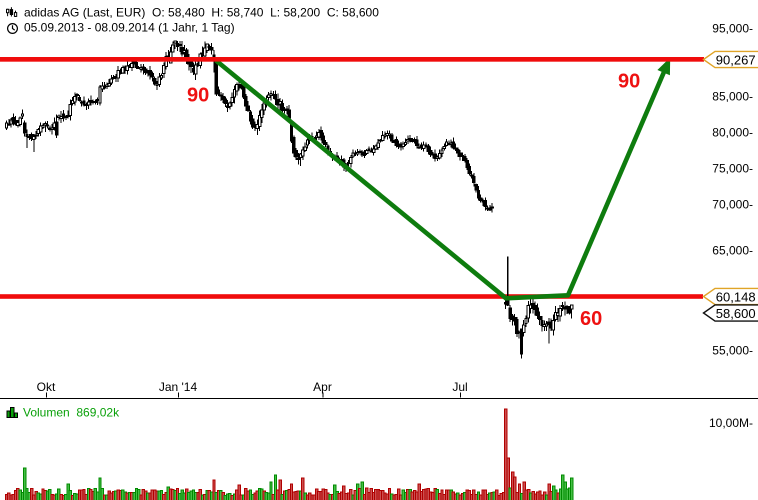  Describe the element at coordinates (732, 169) in the screenshot. I see `svg-text: 75,000-` at that location.